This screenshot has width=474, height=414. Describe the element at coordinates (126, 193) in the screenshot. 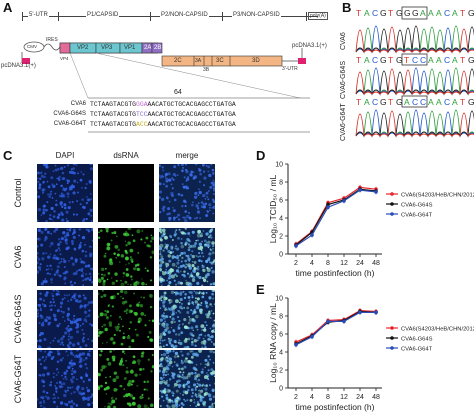

I see `micrograph-dsrna` at that location.